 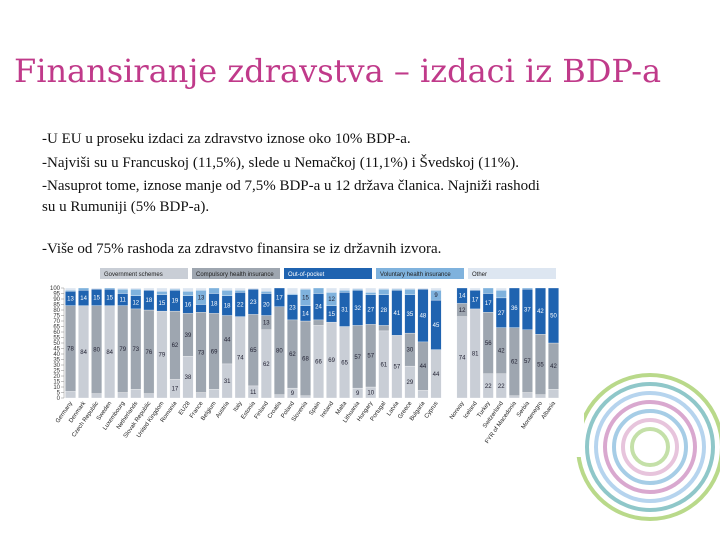 I want to click on y-tick-label: 90, so click(x=56, y=300).